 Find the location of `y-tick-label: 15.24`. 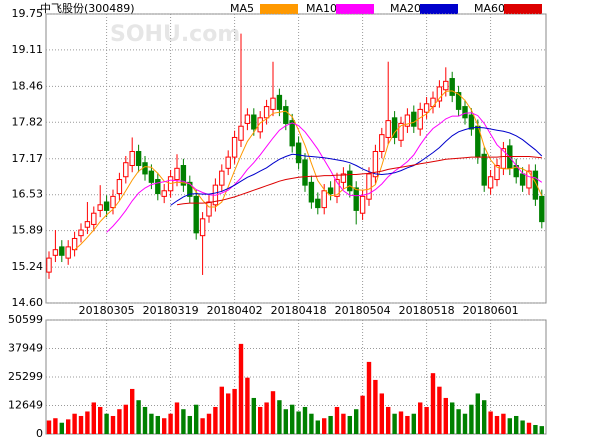

y-tick-label: 15.24 is located at coordinates (28, 266).